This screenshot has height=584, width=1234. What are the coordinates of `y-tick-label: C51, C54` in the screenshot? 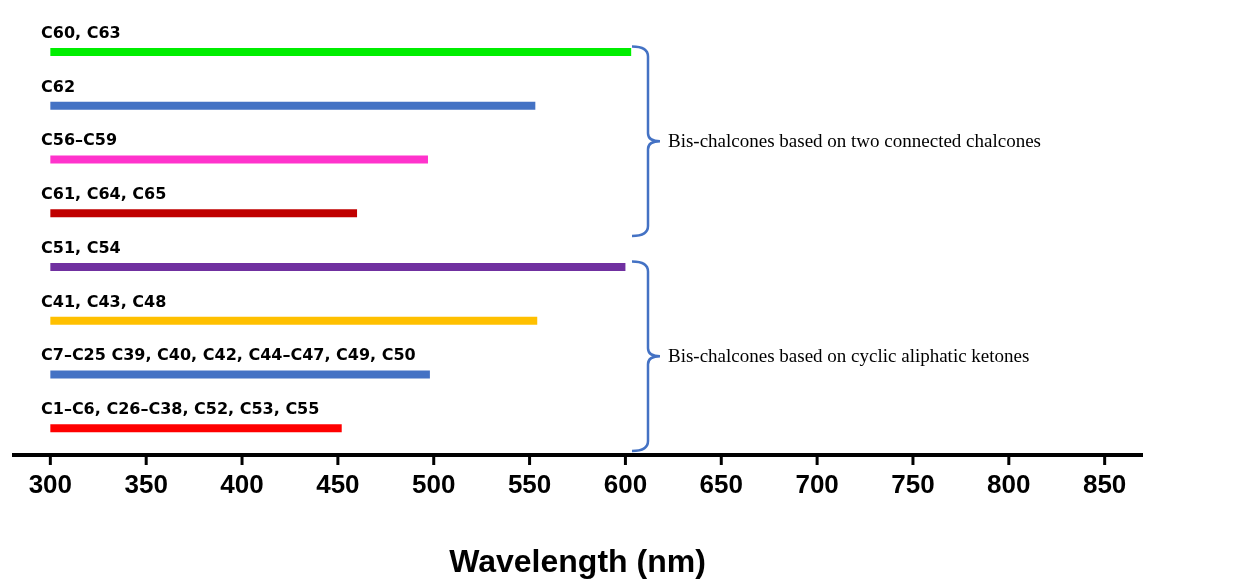 It's located at (81, 247).